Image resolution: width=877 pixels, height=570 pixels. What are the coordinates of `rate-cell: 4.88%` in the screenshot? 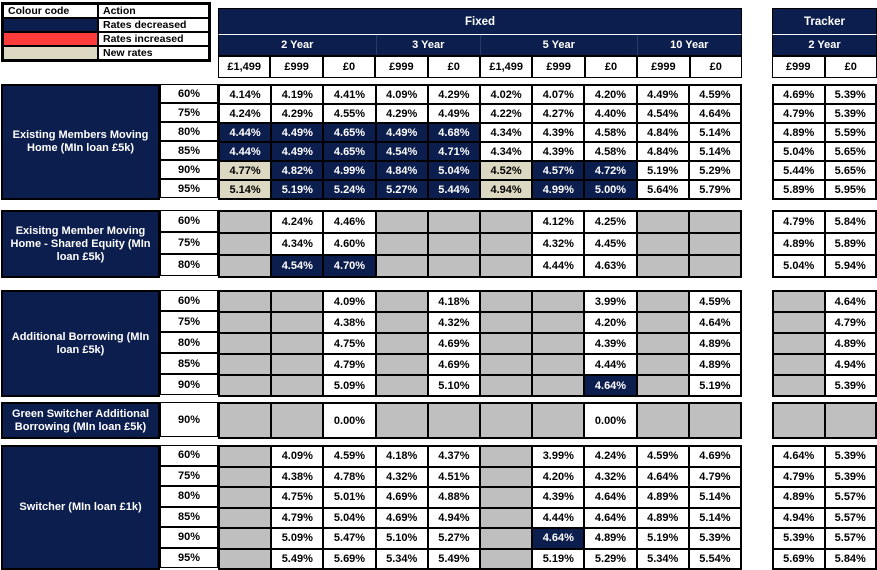 It's located at (454, 497).